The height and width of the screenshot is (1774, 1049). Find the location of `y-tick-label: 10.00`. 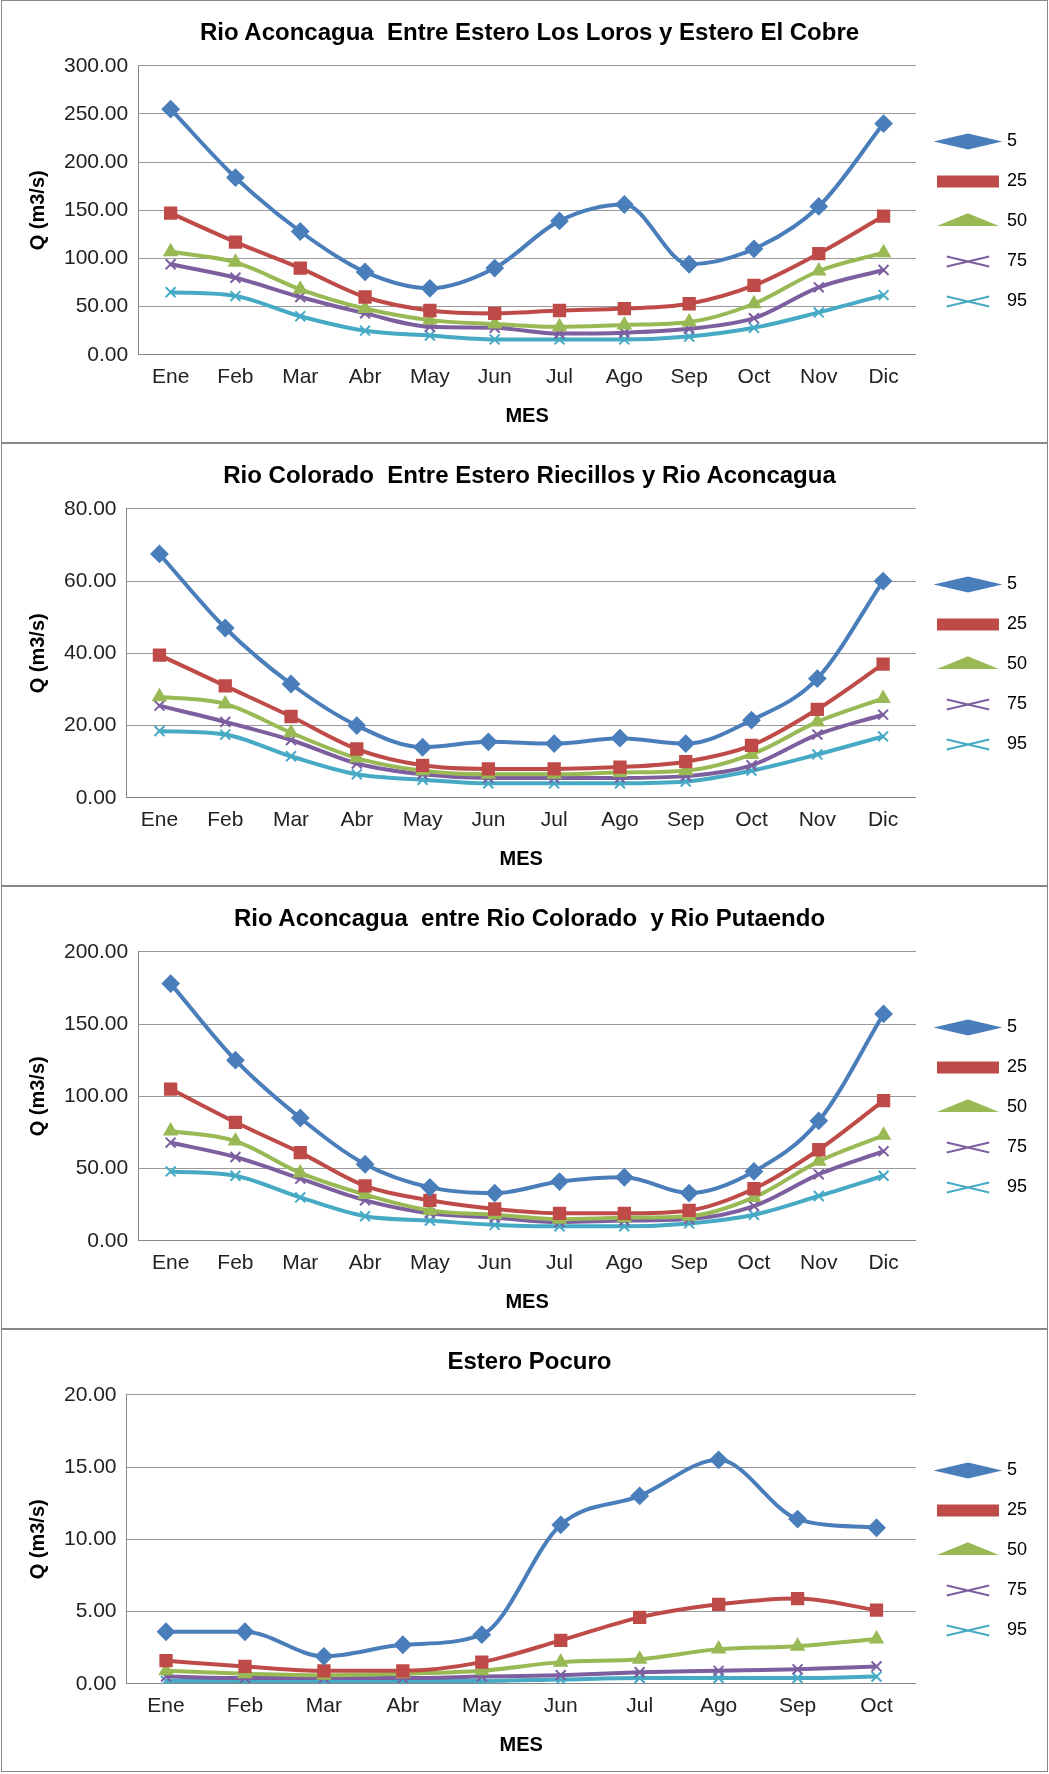

y-tick-label: 10.00 is located at coordinates (90, 1538).